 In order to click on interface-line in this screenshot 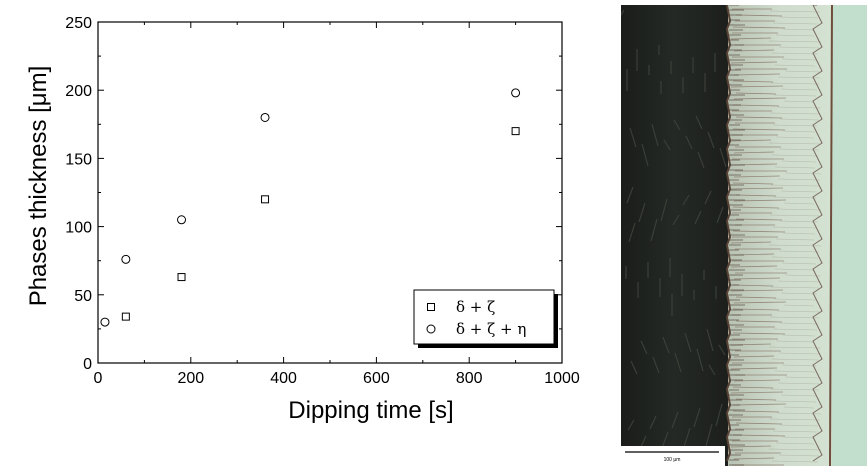, I will do `click(728, 233)`.